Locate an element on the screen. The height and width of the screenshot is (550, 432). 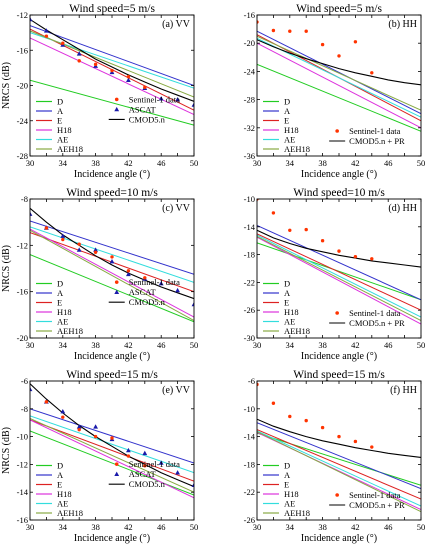
y-tick-label: -12 is located at coordinates (22, 15).